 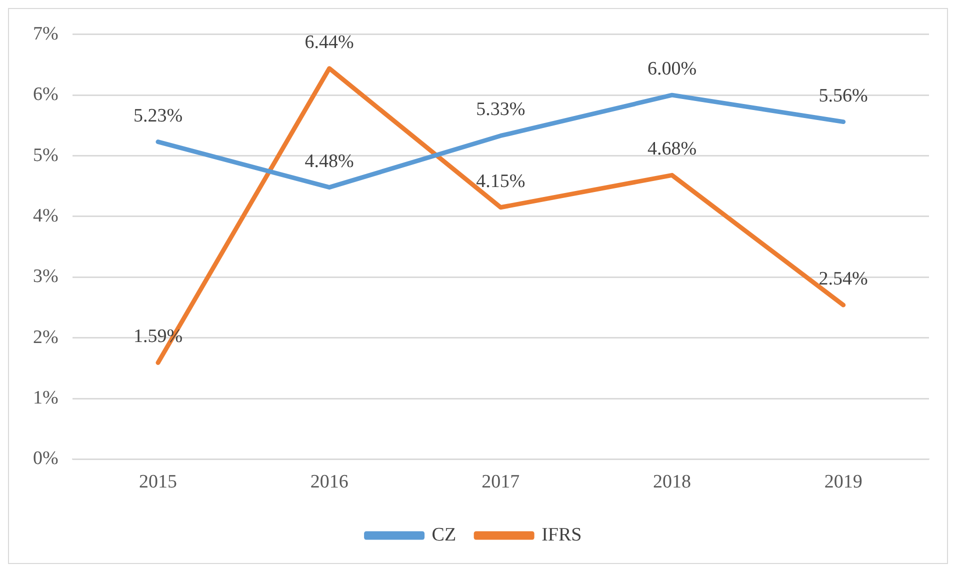 What do you see at coordinates (329, 482) in the screenshot?
I see `x-tick-label: 2016` at bounding box center [329, 482].